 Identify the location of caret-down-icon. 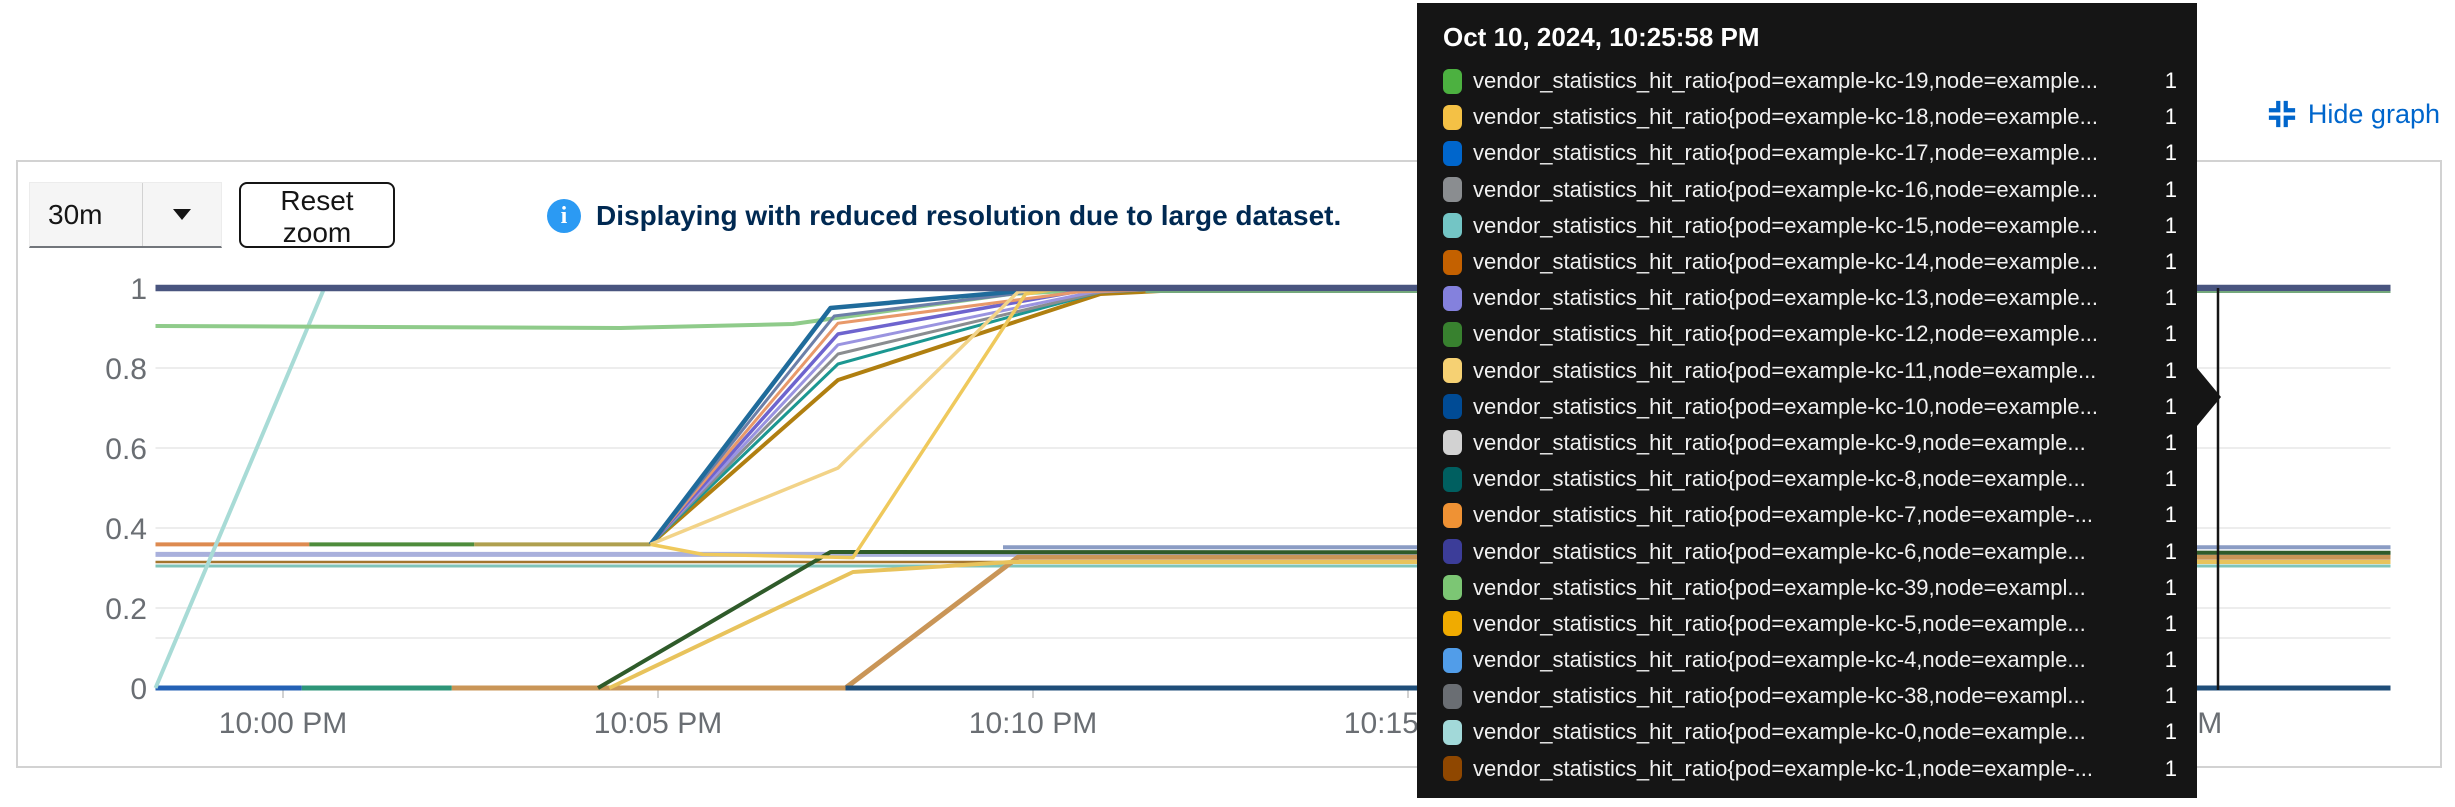
(182, 214).